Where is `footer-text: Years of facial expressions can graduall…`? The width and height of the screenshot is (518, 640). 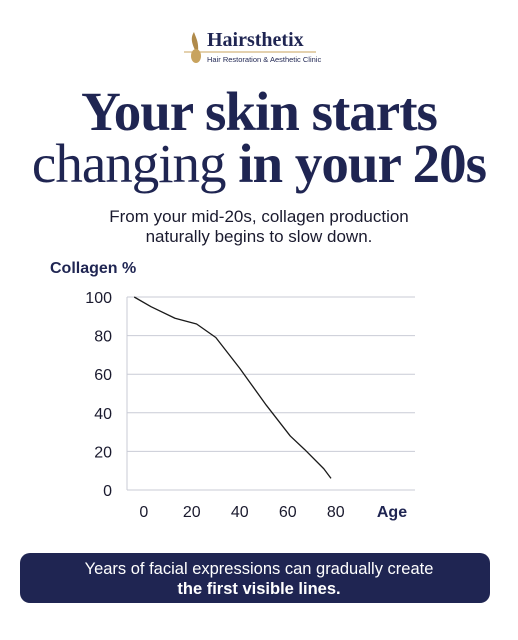 footer-text: Years of facial expressions can graduall… is located at coordinates (259, 569).